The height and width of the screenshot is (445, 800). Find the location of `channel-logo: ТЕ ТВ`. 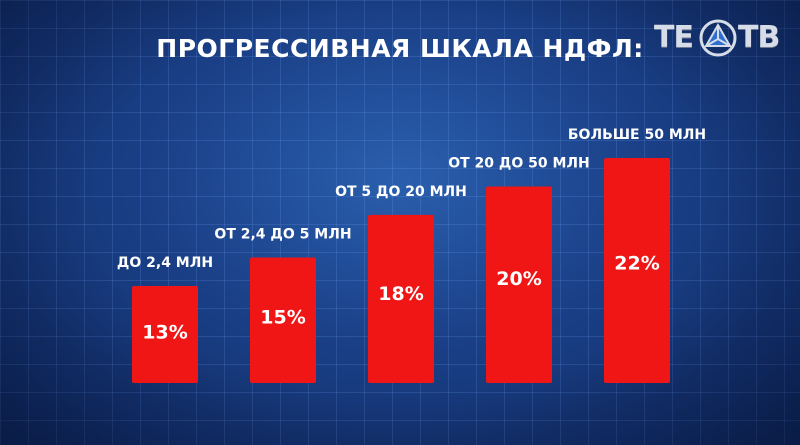

channel-logo: ТЕ ТВ is located at coordinates (717, 39).